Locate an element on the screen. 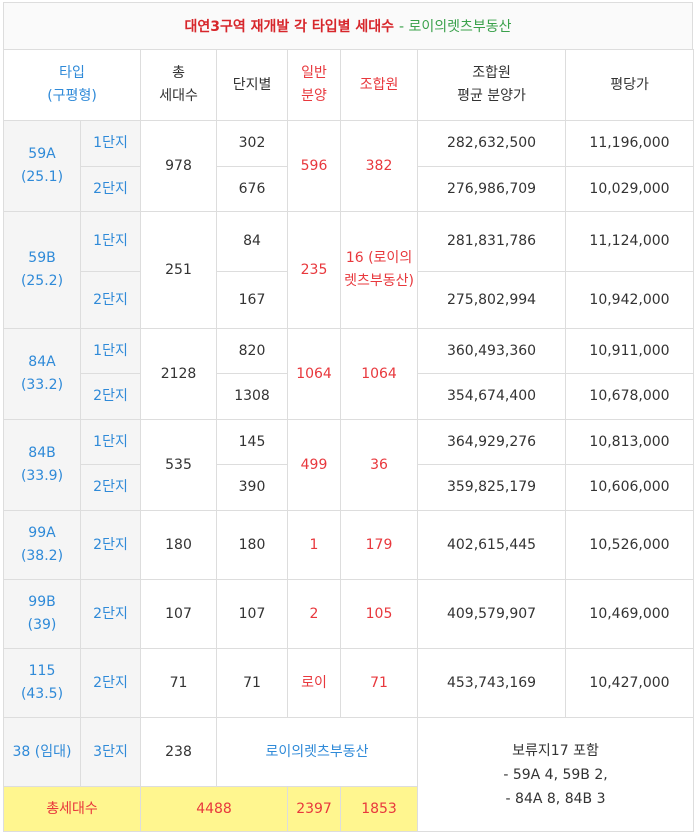 This screenshot has height=836, width=696. price-cell: 453,743,169 is located at coordinates (492, 683).